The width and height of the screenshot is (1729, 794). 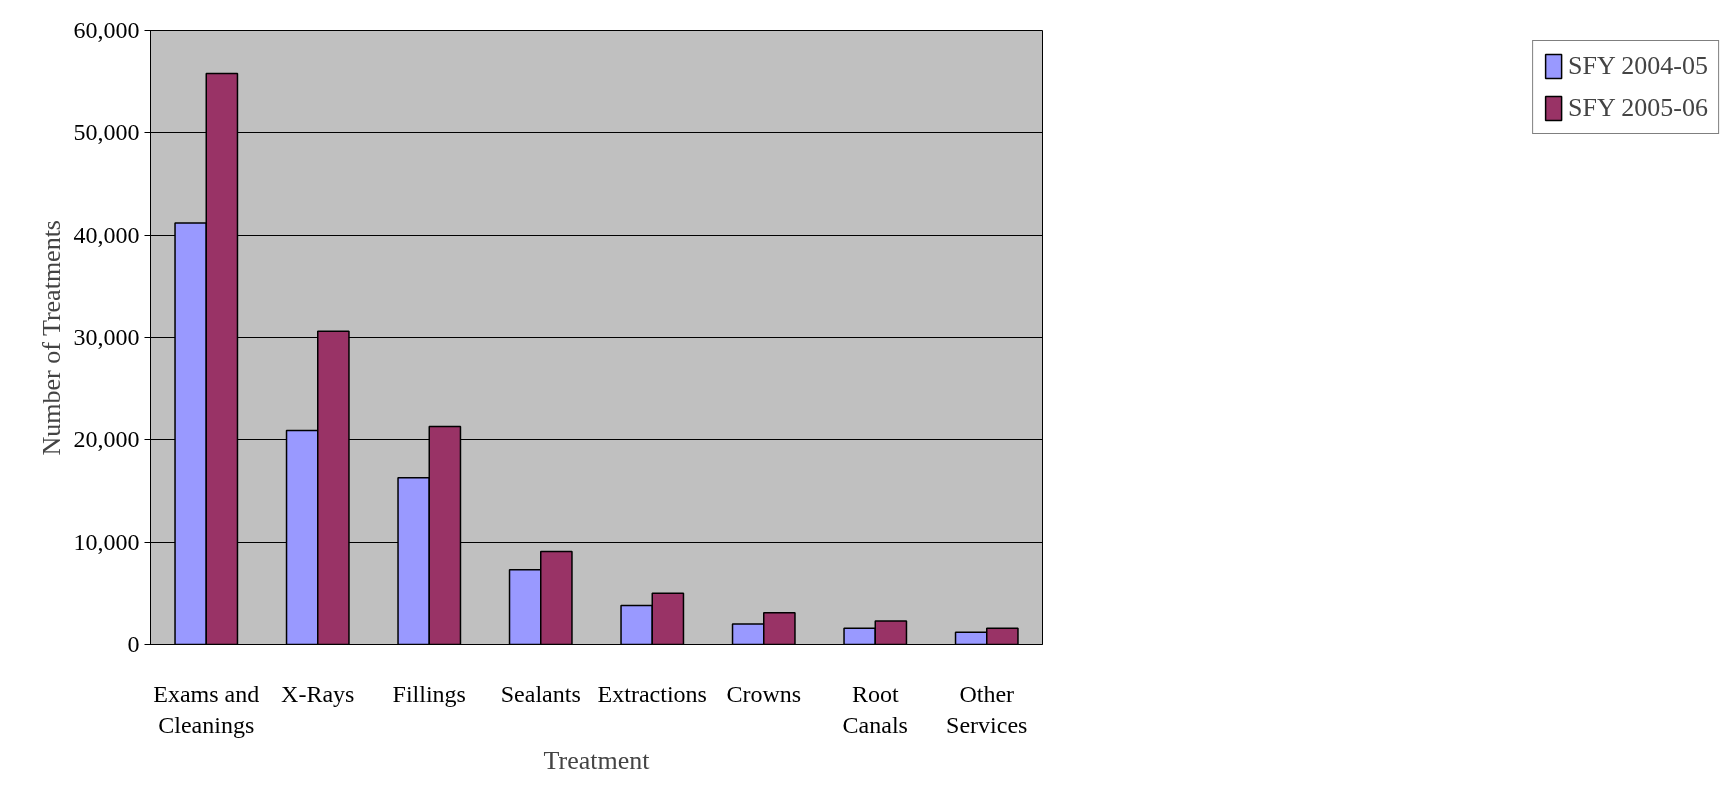 I want to click on y-tick-label: 20,000, so click(x=106, y=439).